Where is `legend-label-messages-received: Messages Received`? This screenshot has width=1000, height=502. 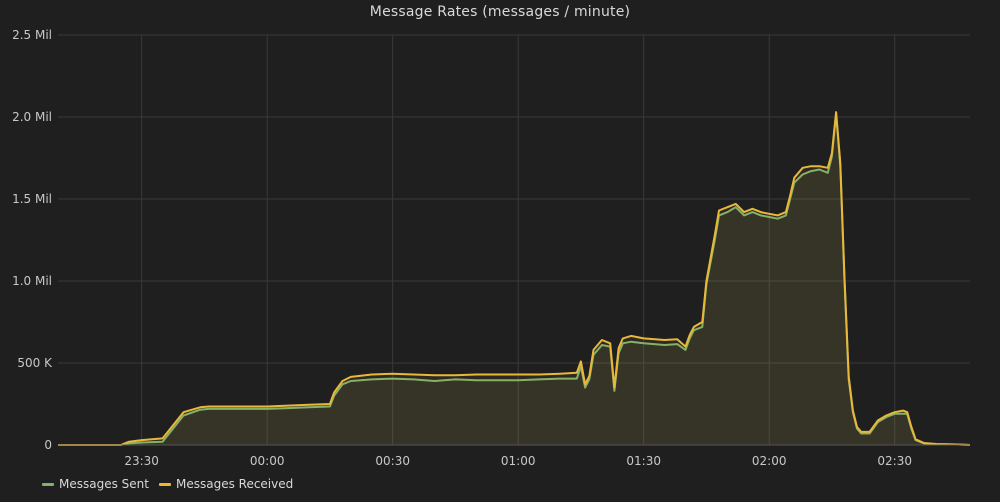
legend-label-messages-received: Messages Received is located at coordinates (234, 484).